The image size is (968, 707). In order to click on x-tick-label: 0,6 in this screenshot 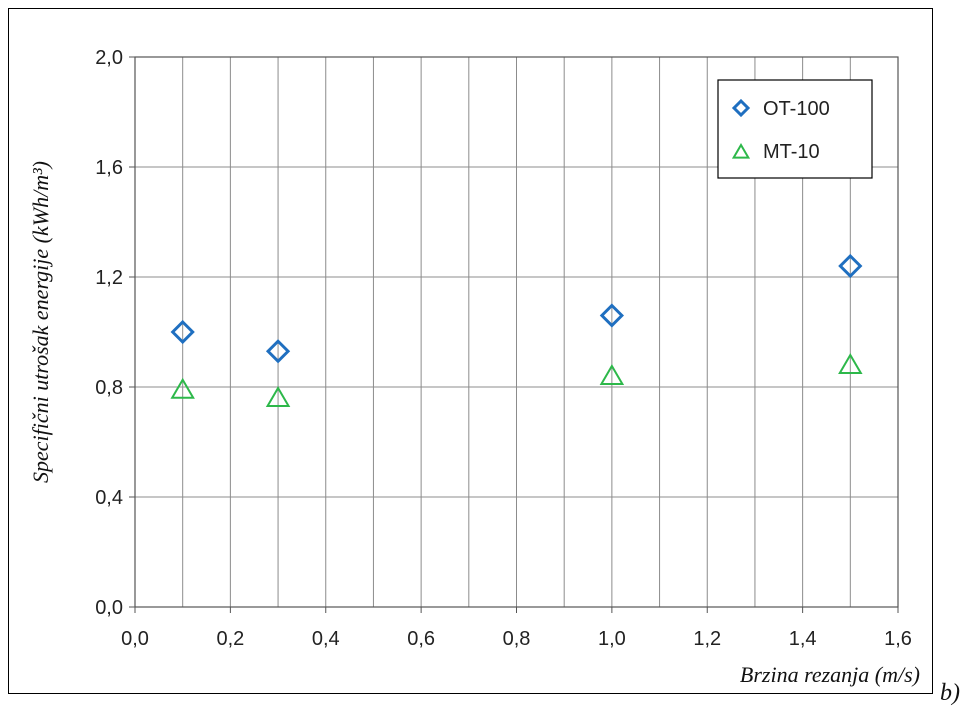, I will do `click(421, 639)`.